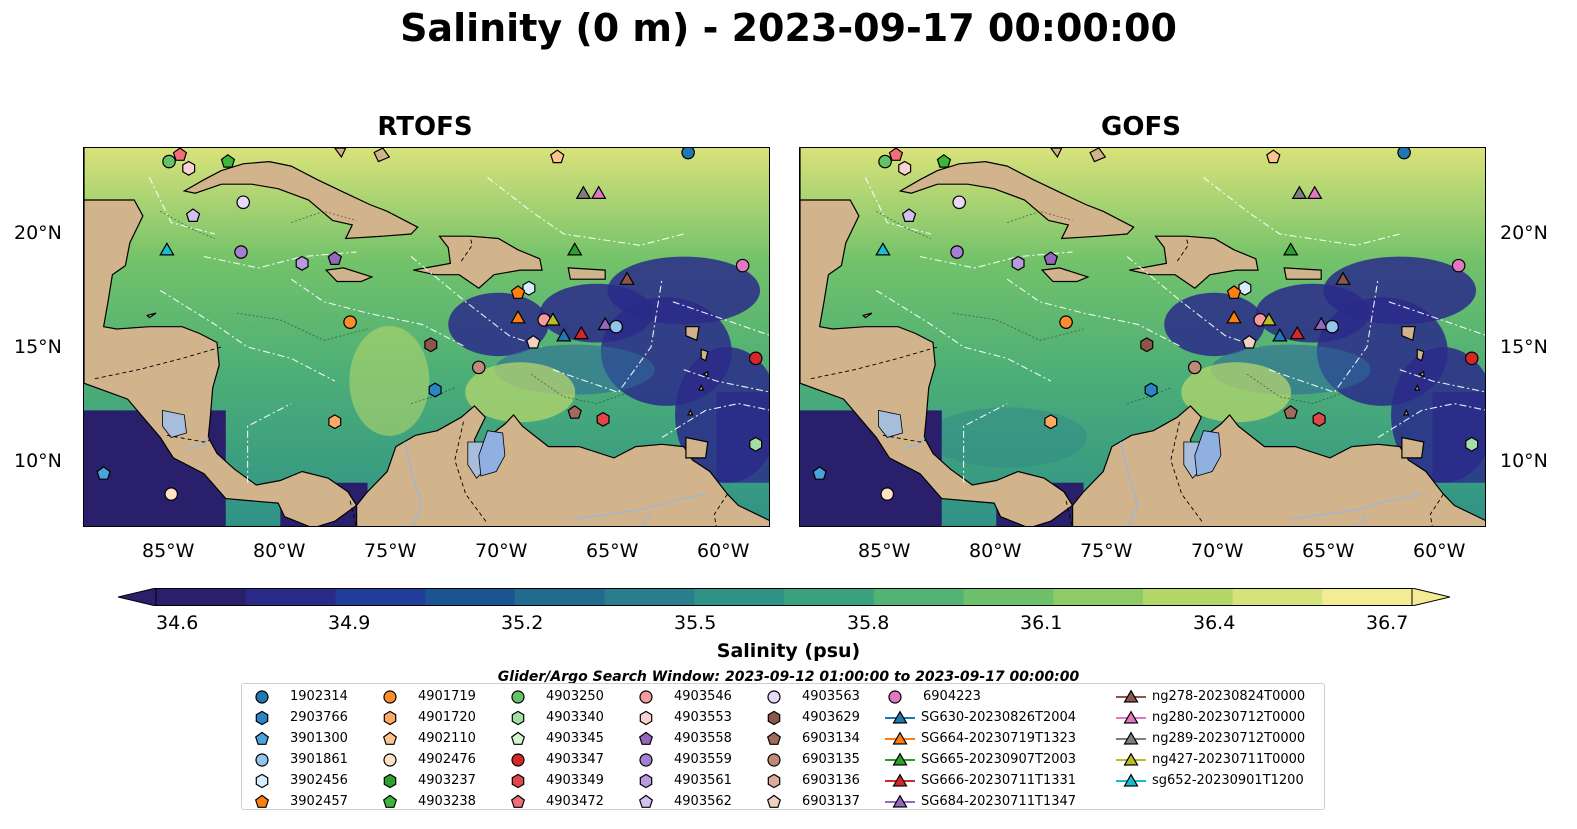 The image size is (1577, 829). I want to click on legend-label: 4903563, so click(831, 696).